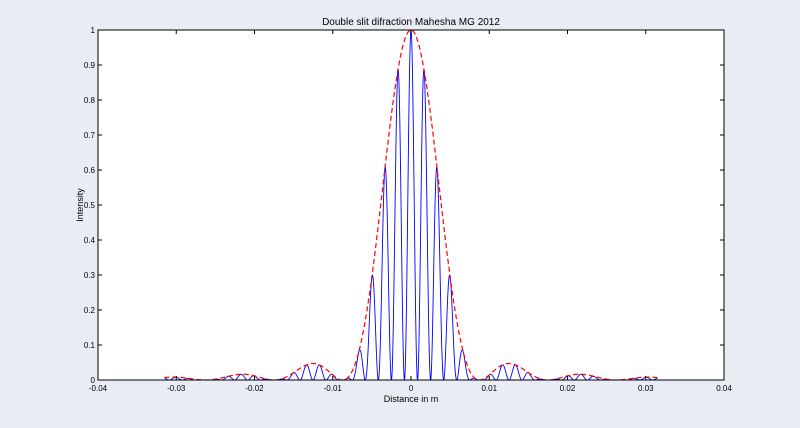 Image resolution: width=800 pixels, height=428 pixels. I want to click on y-tick-label: 0.7, so click(90, 135).